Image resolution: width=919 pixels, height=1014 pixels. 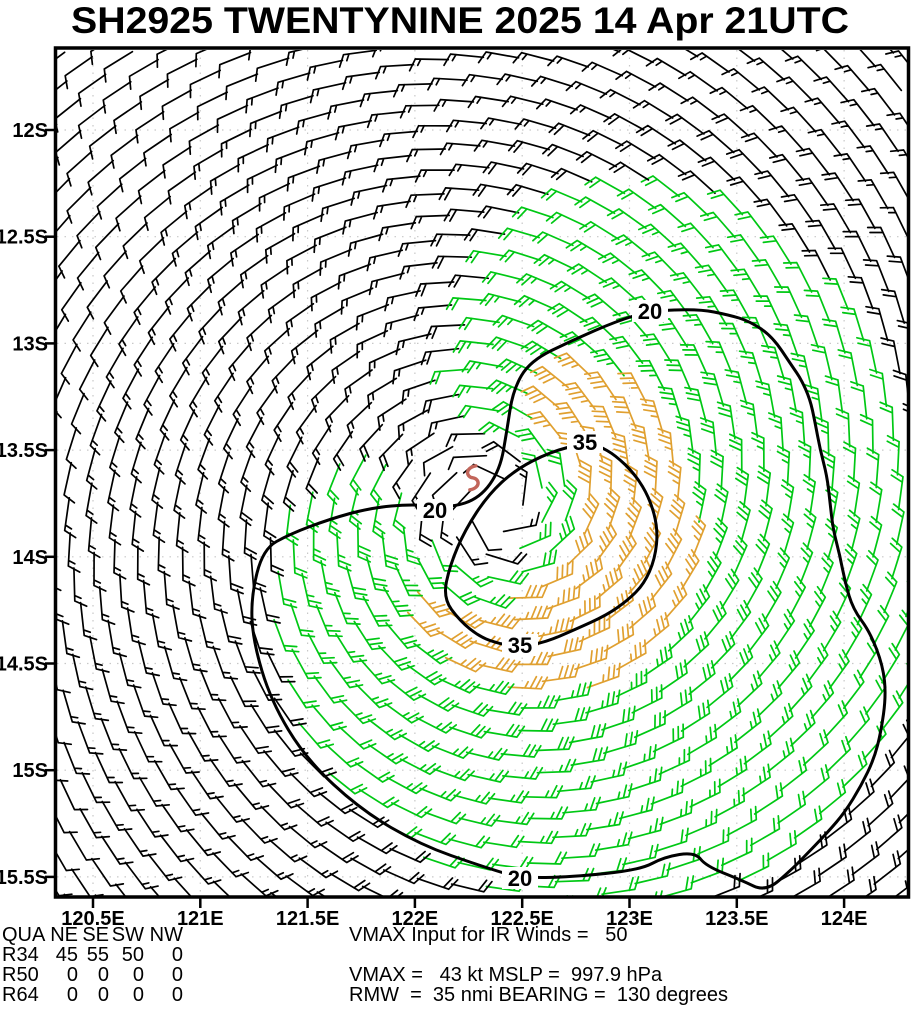 I want to click on lat-label: 13S, so click(x=30, y=344).